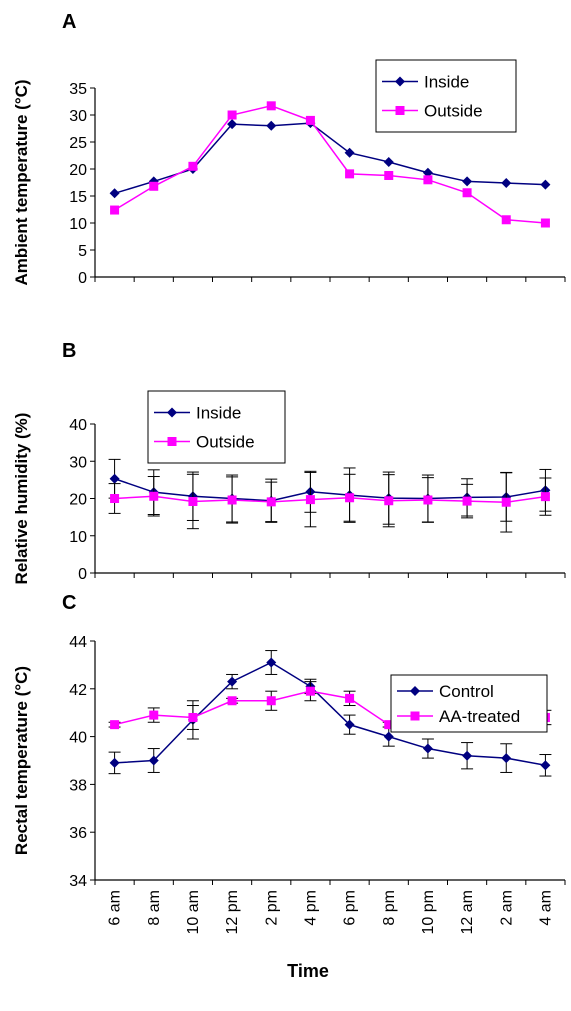  What do you see at coordinates (467, 912) in the screenshot?
I see `x-tick-label: 12 am` at bounding box center [467, 912].